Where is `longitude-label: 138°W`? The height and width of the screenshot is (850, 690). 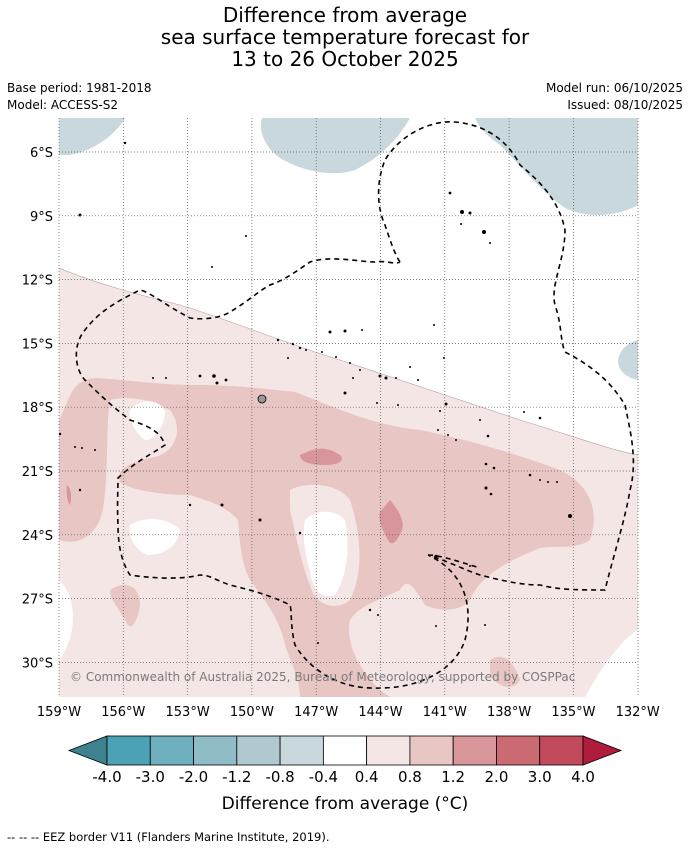
longitude-label: 138°W is located at coordinates (509, 712).